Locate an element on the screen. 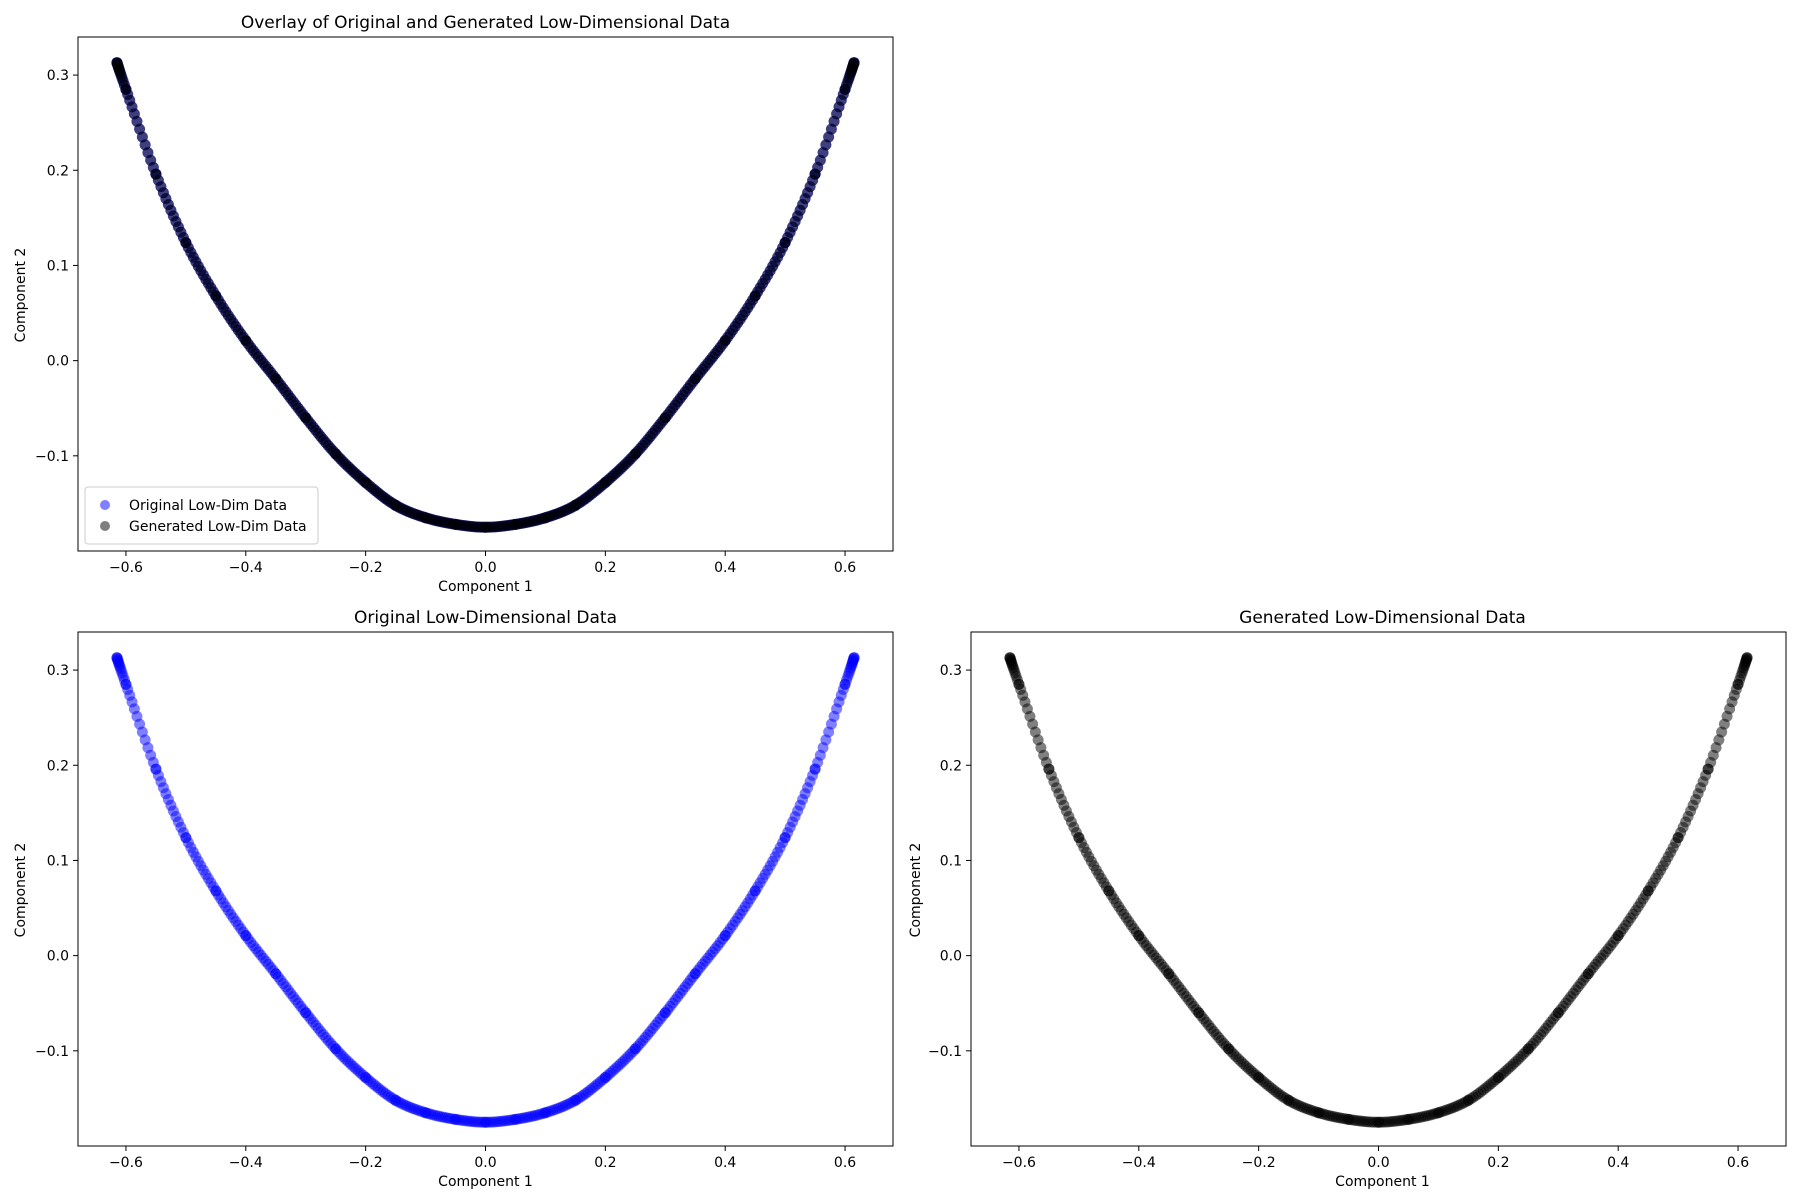 The width and height of the screenshot is (1800, 1200). legend-label: Original Low-Dim Data is located at coordinates (208, 506).